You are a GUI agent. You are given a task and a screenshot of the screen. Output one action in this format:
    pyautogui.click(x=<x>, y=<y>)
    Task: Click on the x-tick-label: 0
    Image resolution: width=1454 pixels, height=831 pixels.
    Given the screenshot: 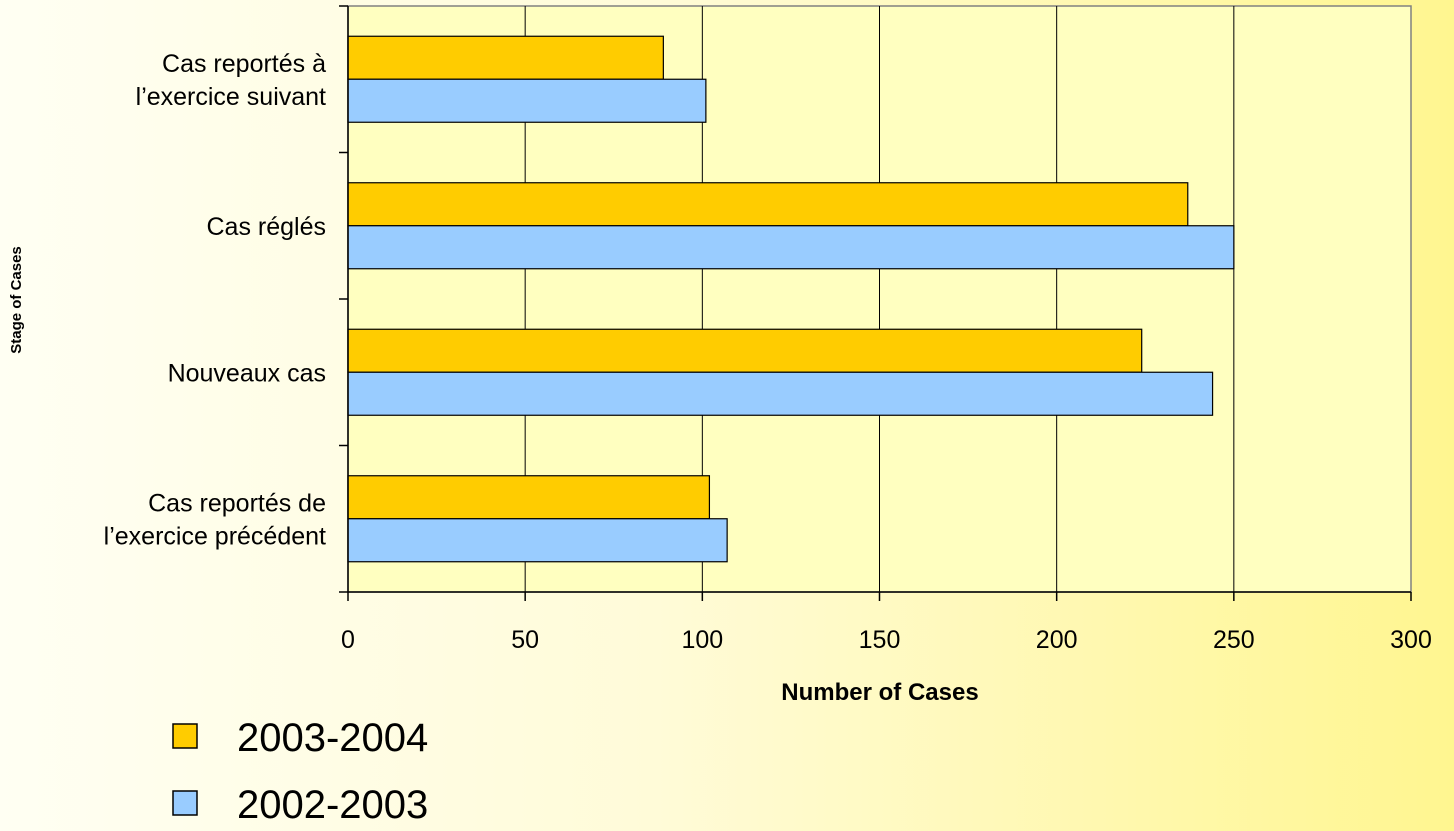 What is the action you would take?
    pyautogui.click(x=348, y=640)
    